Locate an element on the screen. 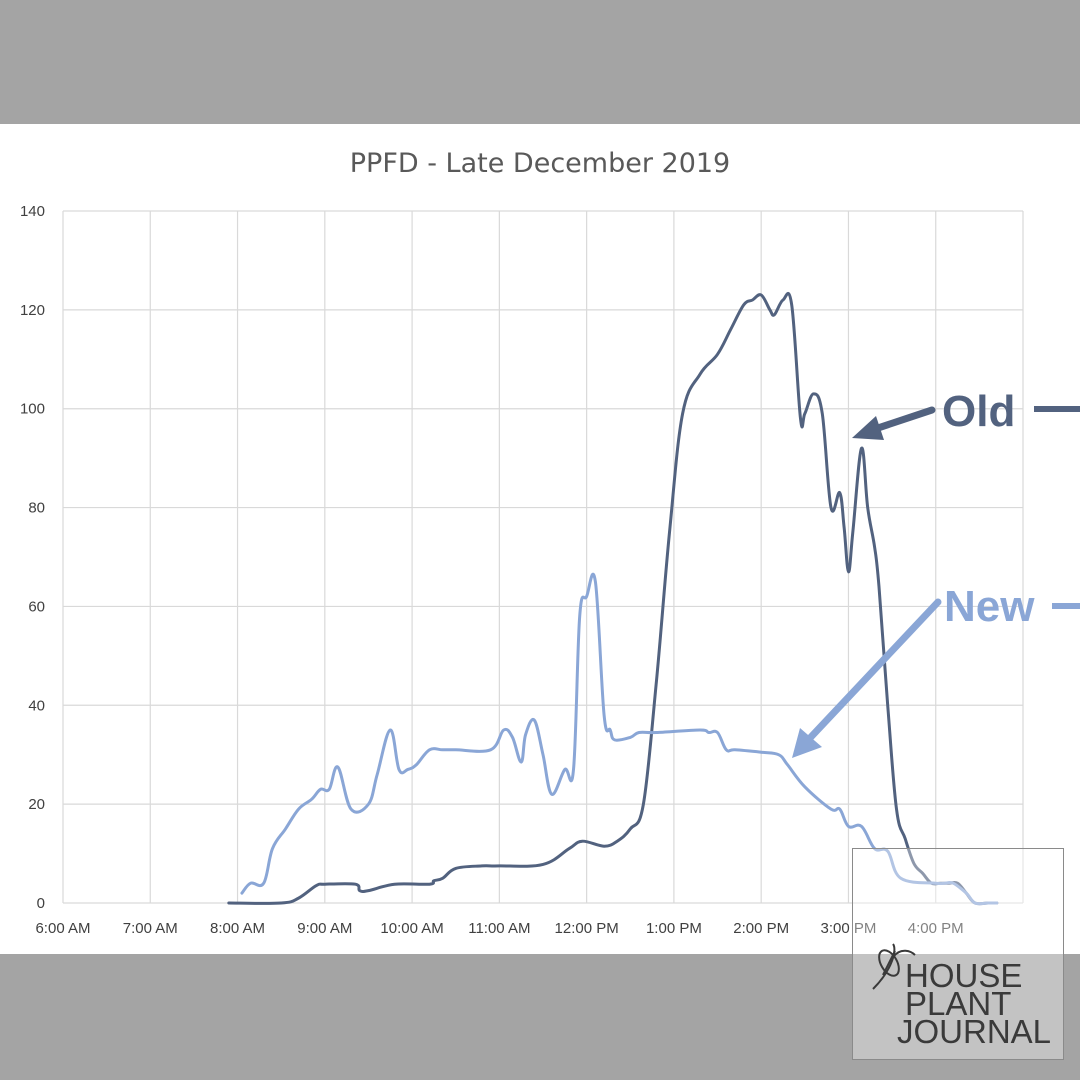 The width and height of the screenshot is (1080, 1080). logo-line-1: HOUSE is located at coordinates (963, 975).